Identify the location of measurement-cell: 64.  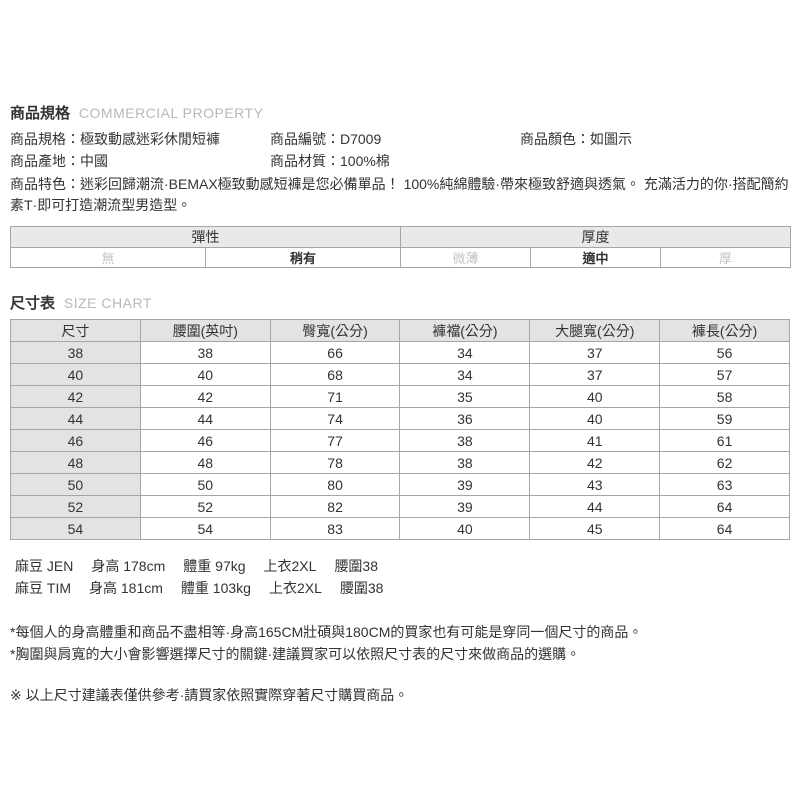
(724, 506).